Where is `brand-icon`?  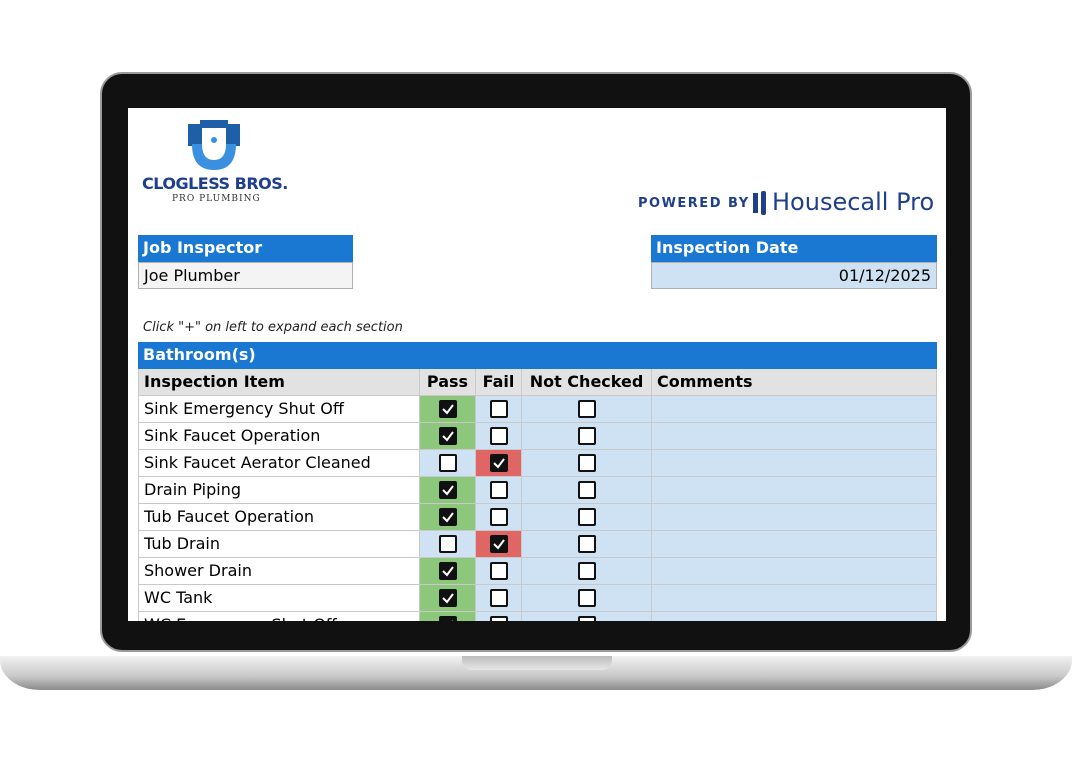 brand-icon is located at coordinates (759, 203).